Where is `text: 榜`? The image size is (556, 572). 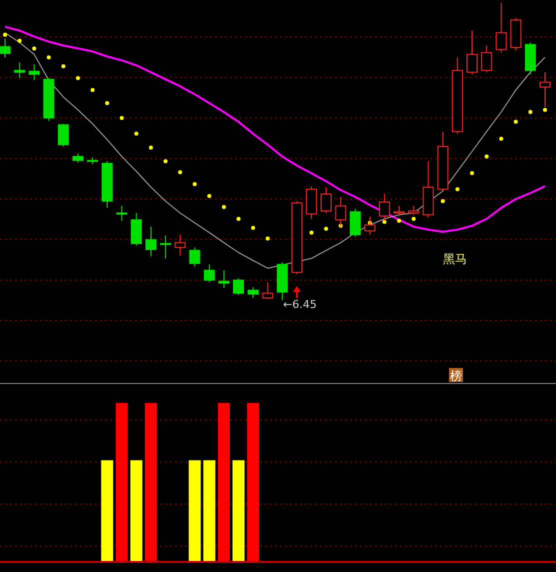 text: 榜 is located at coordinates (456, 376).